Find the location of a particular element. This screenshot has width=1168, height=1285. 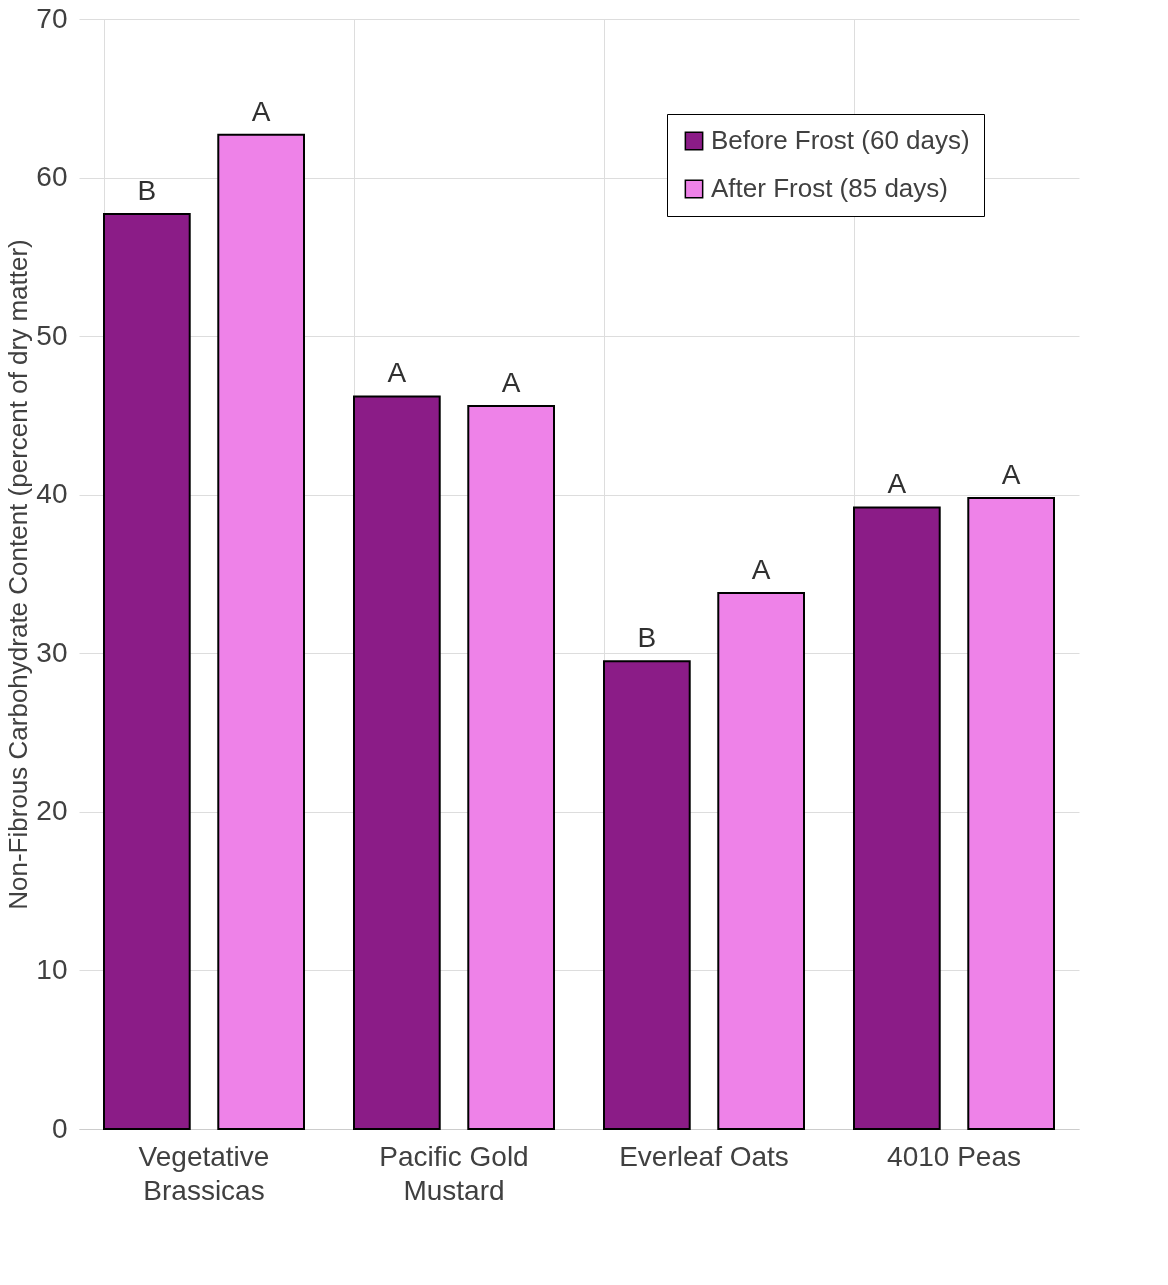

y-tick-label: 60 is located at coordinates (52, 177).